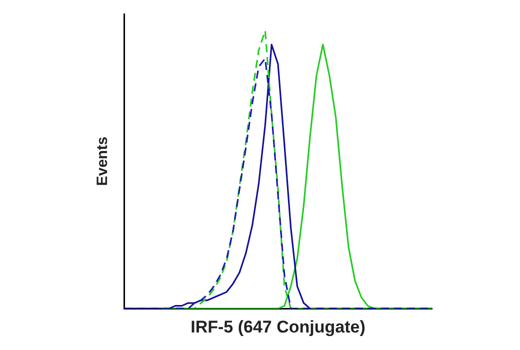  Describe the element at coordinates (278, 326) in the screenshot. I see `x-axis-title: IRF-5 (647 Conjugate)` at that location.